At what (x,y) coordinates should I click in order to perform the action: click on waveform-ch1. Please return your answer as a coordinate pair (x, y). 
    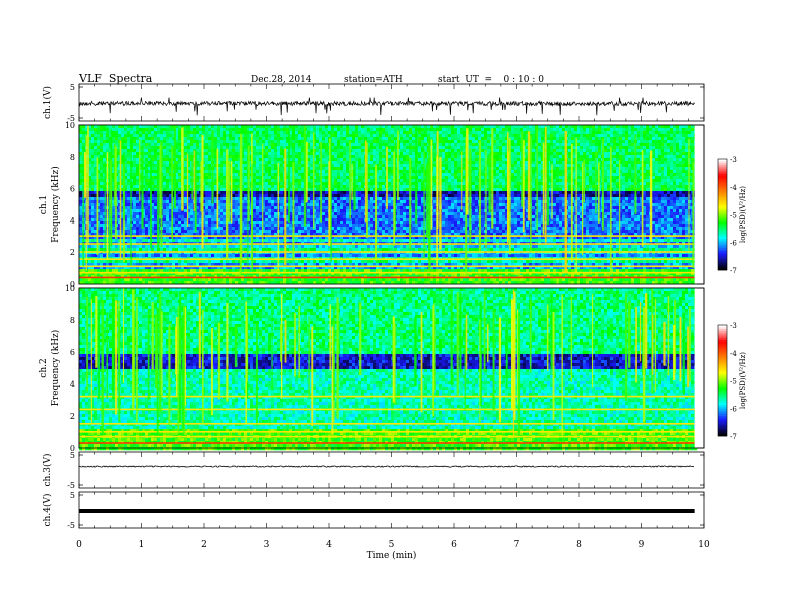
    Looking at the image, I should click on (386, 106).